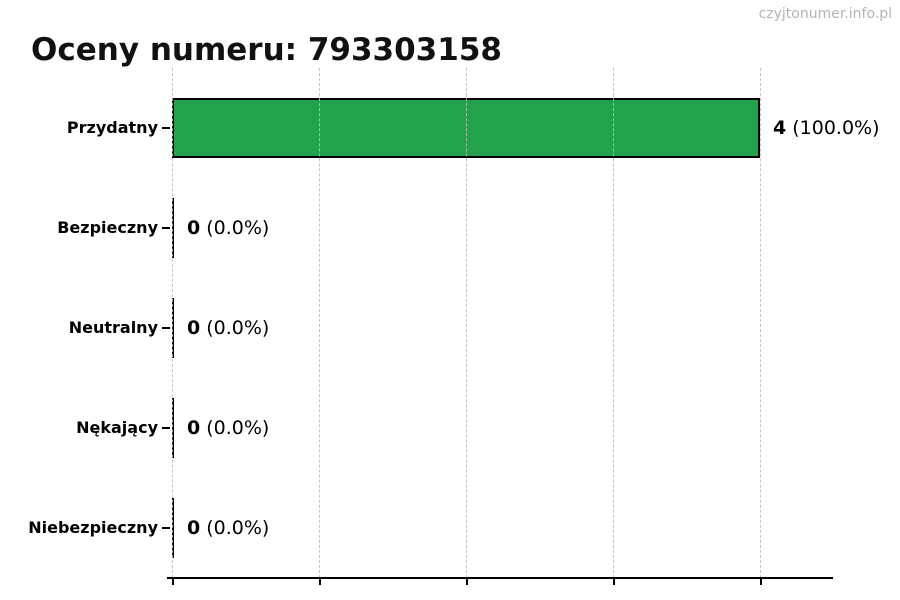 The image size is (900, 600). What do you see at coordinates (450, 228) in the screenshot?
I see `chart-row: Bezpieczny 0 (0.0%)` at bounding box center [450, 228].